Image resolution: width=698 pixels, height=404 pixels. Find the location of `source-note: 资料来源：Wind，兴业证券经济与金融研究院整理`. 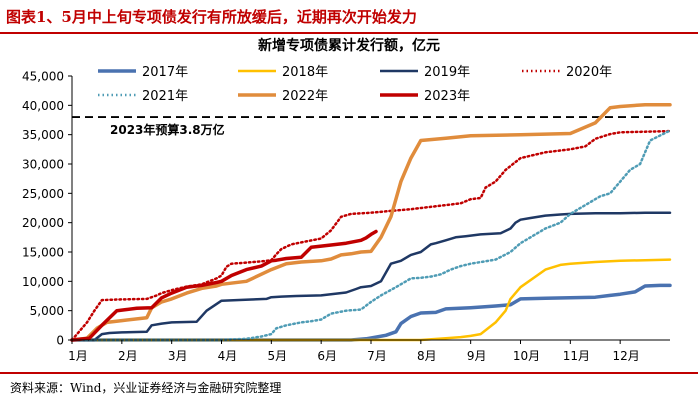

source-note: 资料来源：Wind，兴业证券经济与金融研究院整理 is located at coordinates (146, 388).